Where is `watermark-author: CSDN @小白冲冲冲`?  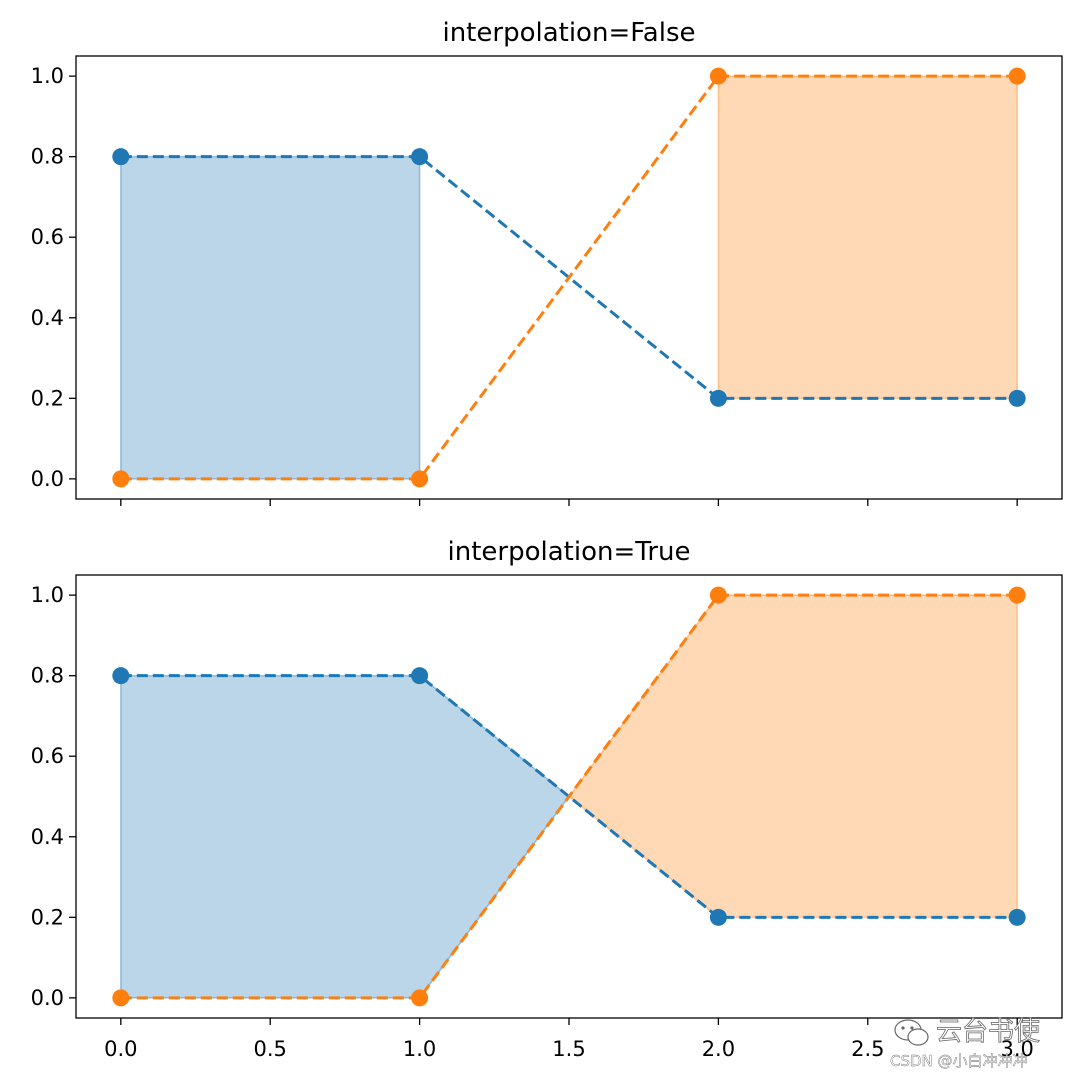
watermark-author: CSDN @小白冲冲冲 is located at coordinates (959, 1061).